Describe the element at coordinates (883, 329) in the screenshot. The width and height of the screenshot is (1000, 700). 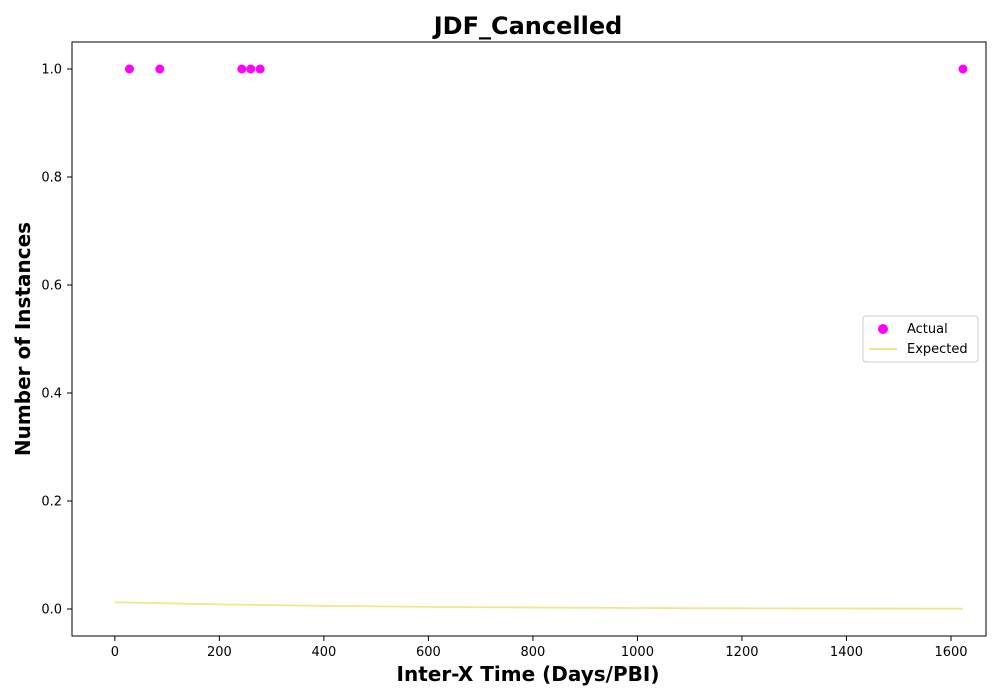
I see `legend-actual-marker` at that location.